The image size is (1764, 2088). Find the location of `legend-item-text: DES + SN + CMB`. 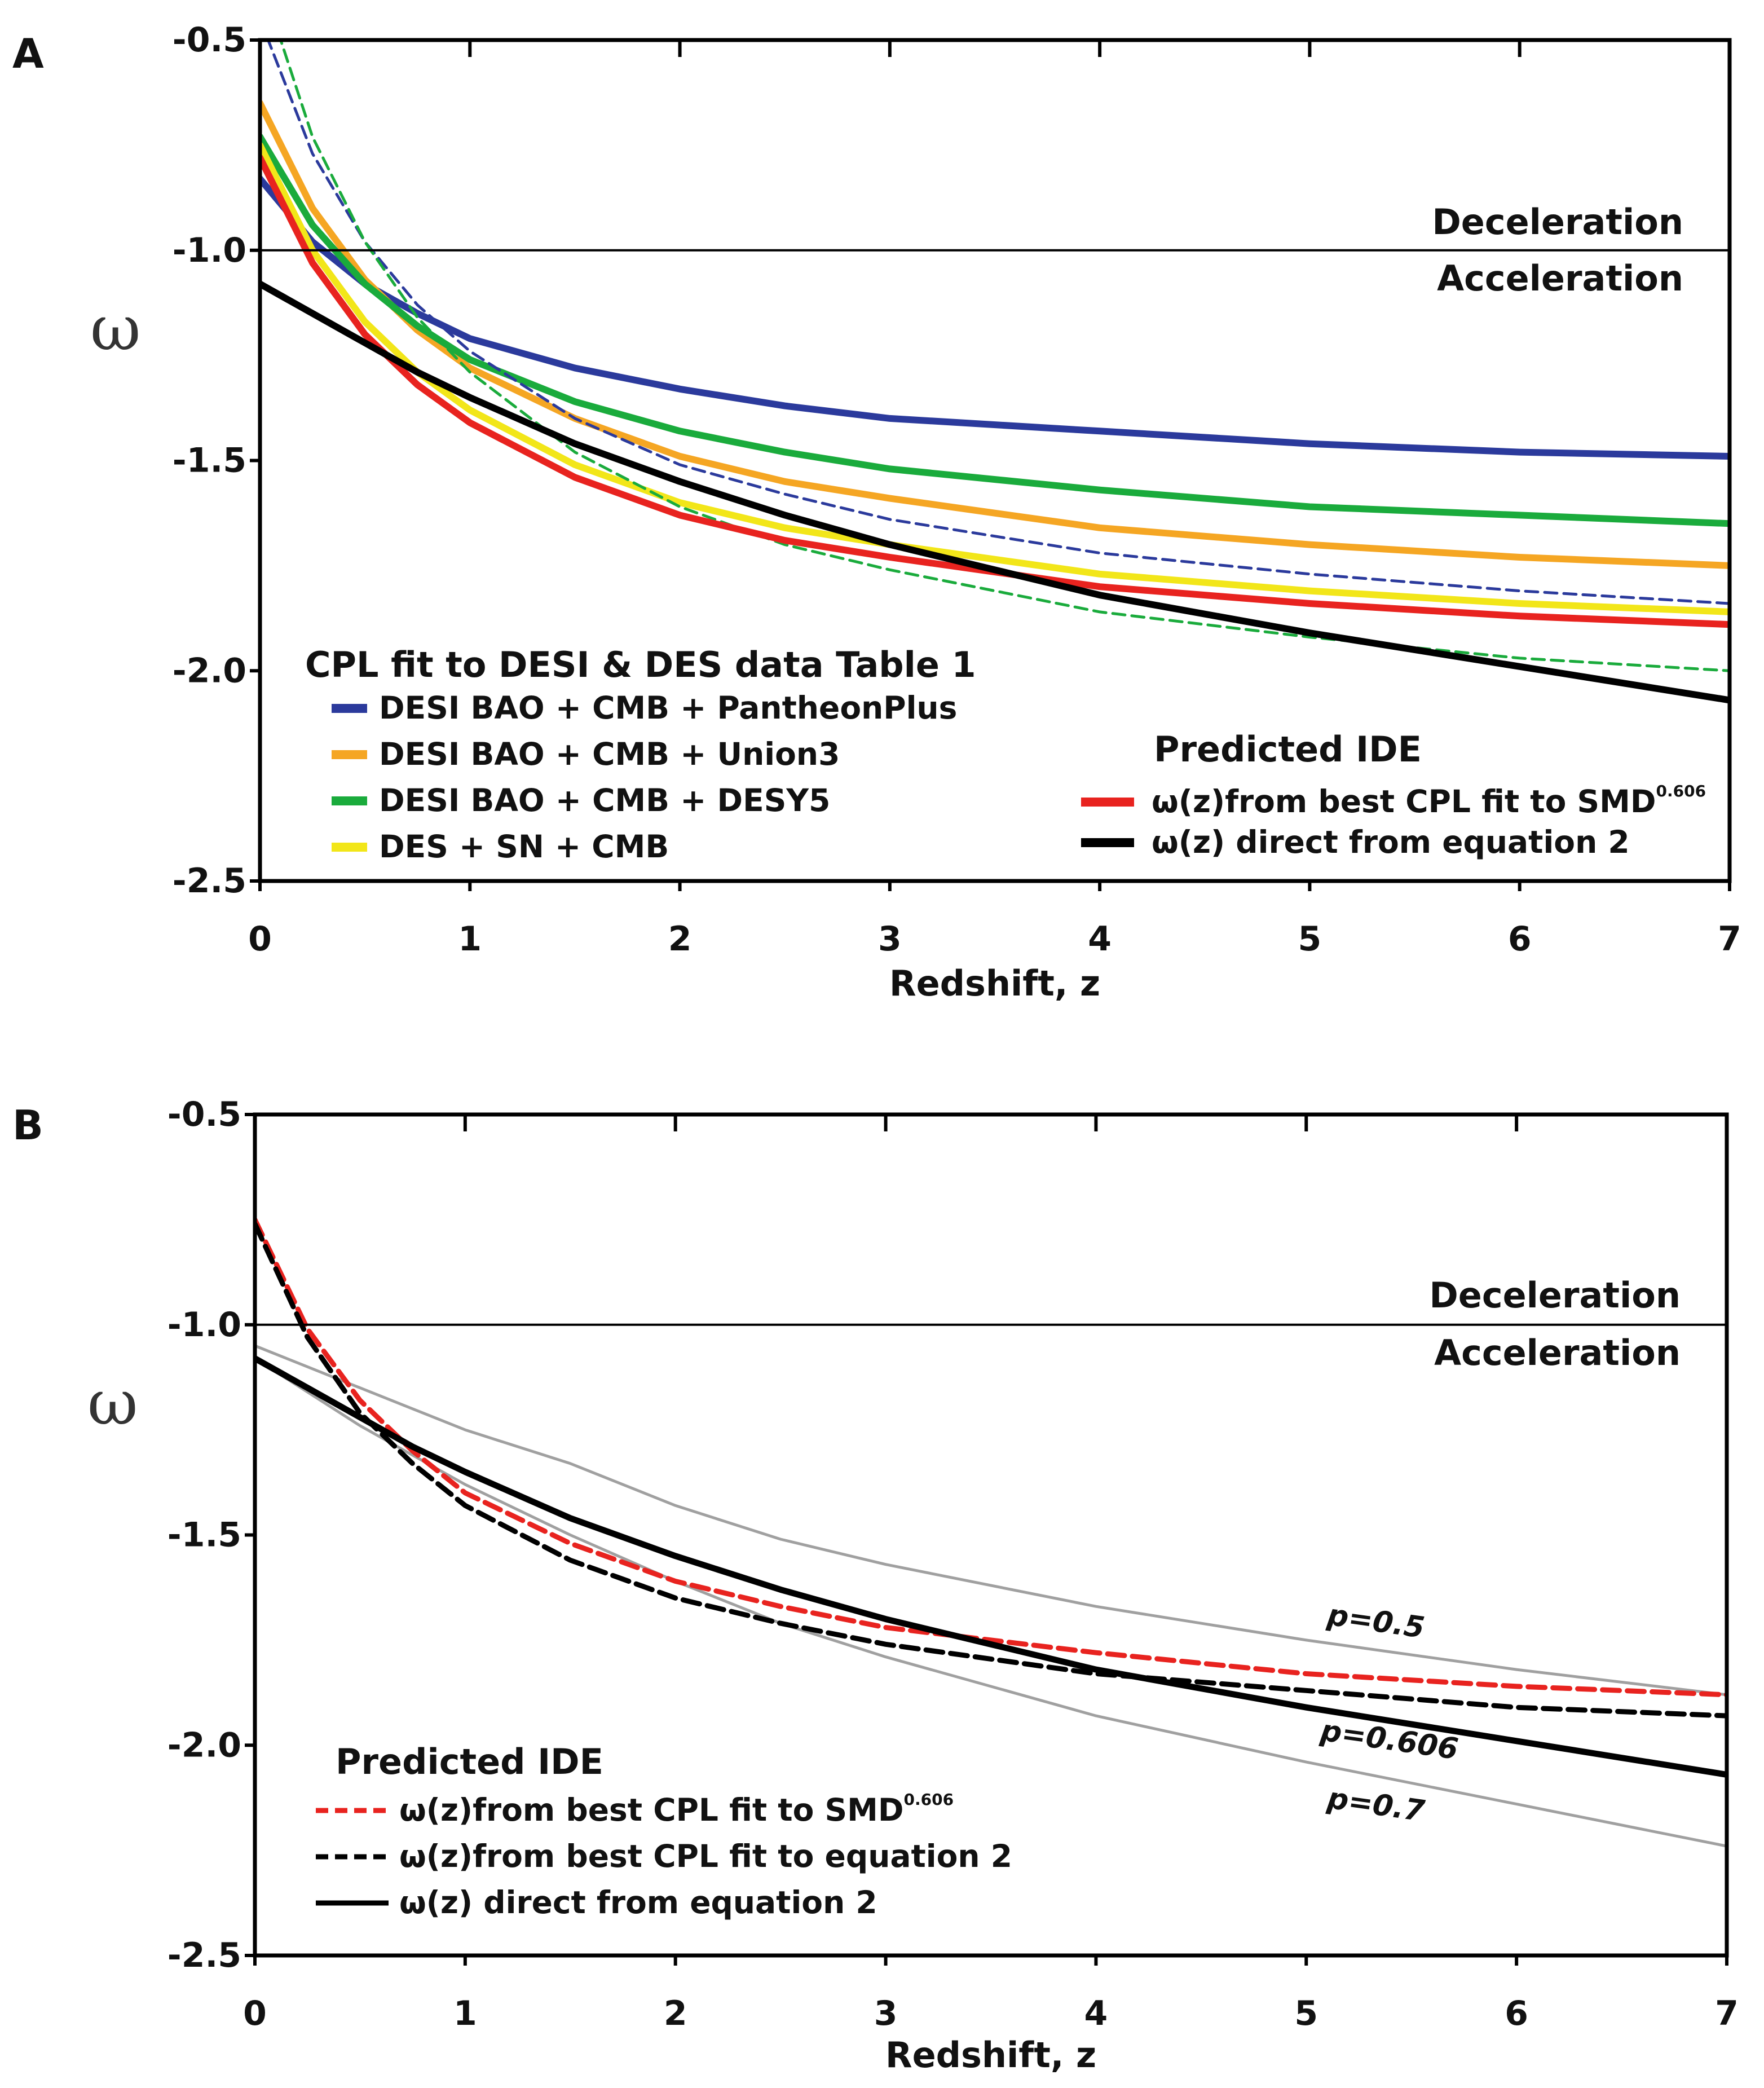

legend-item-text: DES + SN + CMB is located at coordinates (524, 847).